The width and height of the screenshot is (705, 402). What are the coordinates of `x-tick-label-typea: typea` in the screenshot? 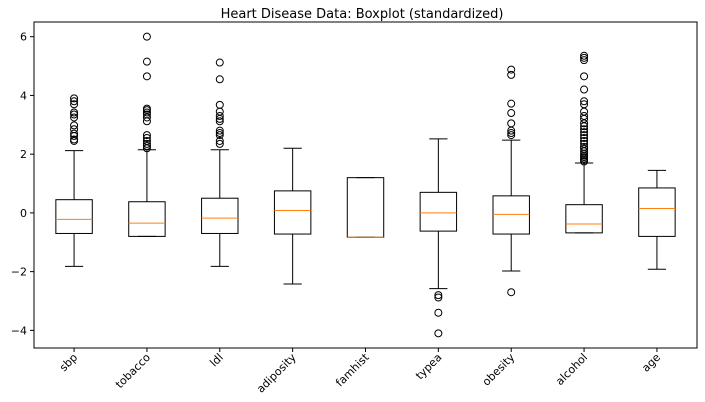 It's located at (428, 366).